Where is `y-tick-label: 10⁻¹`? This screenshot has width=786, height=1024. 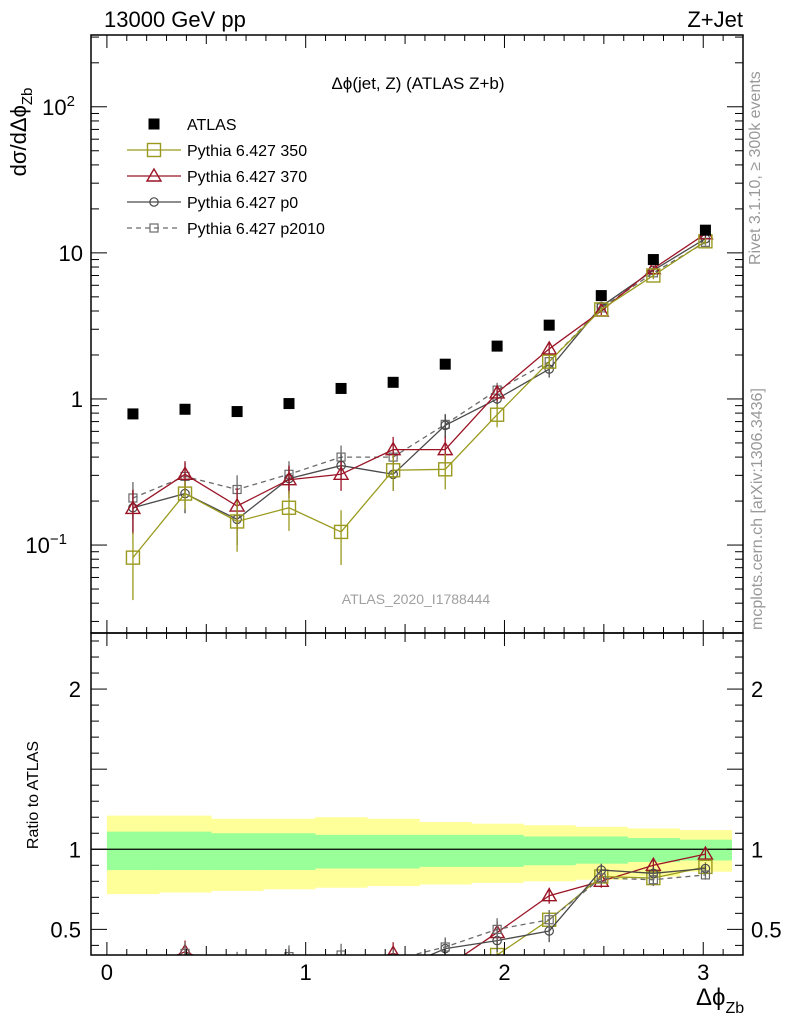 y-tick-label: 10⁻¹ is located at coordinates (46, 544).